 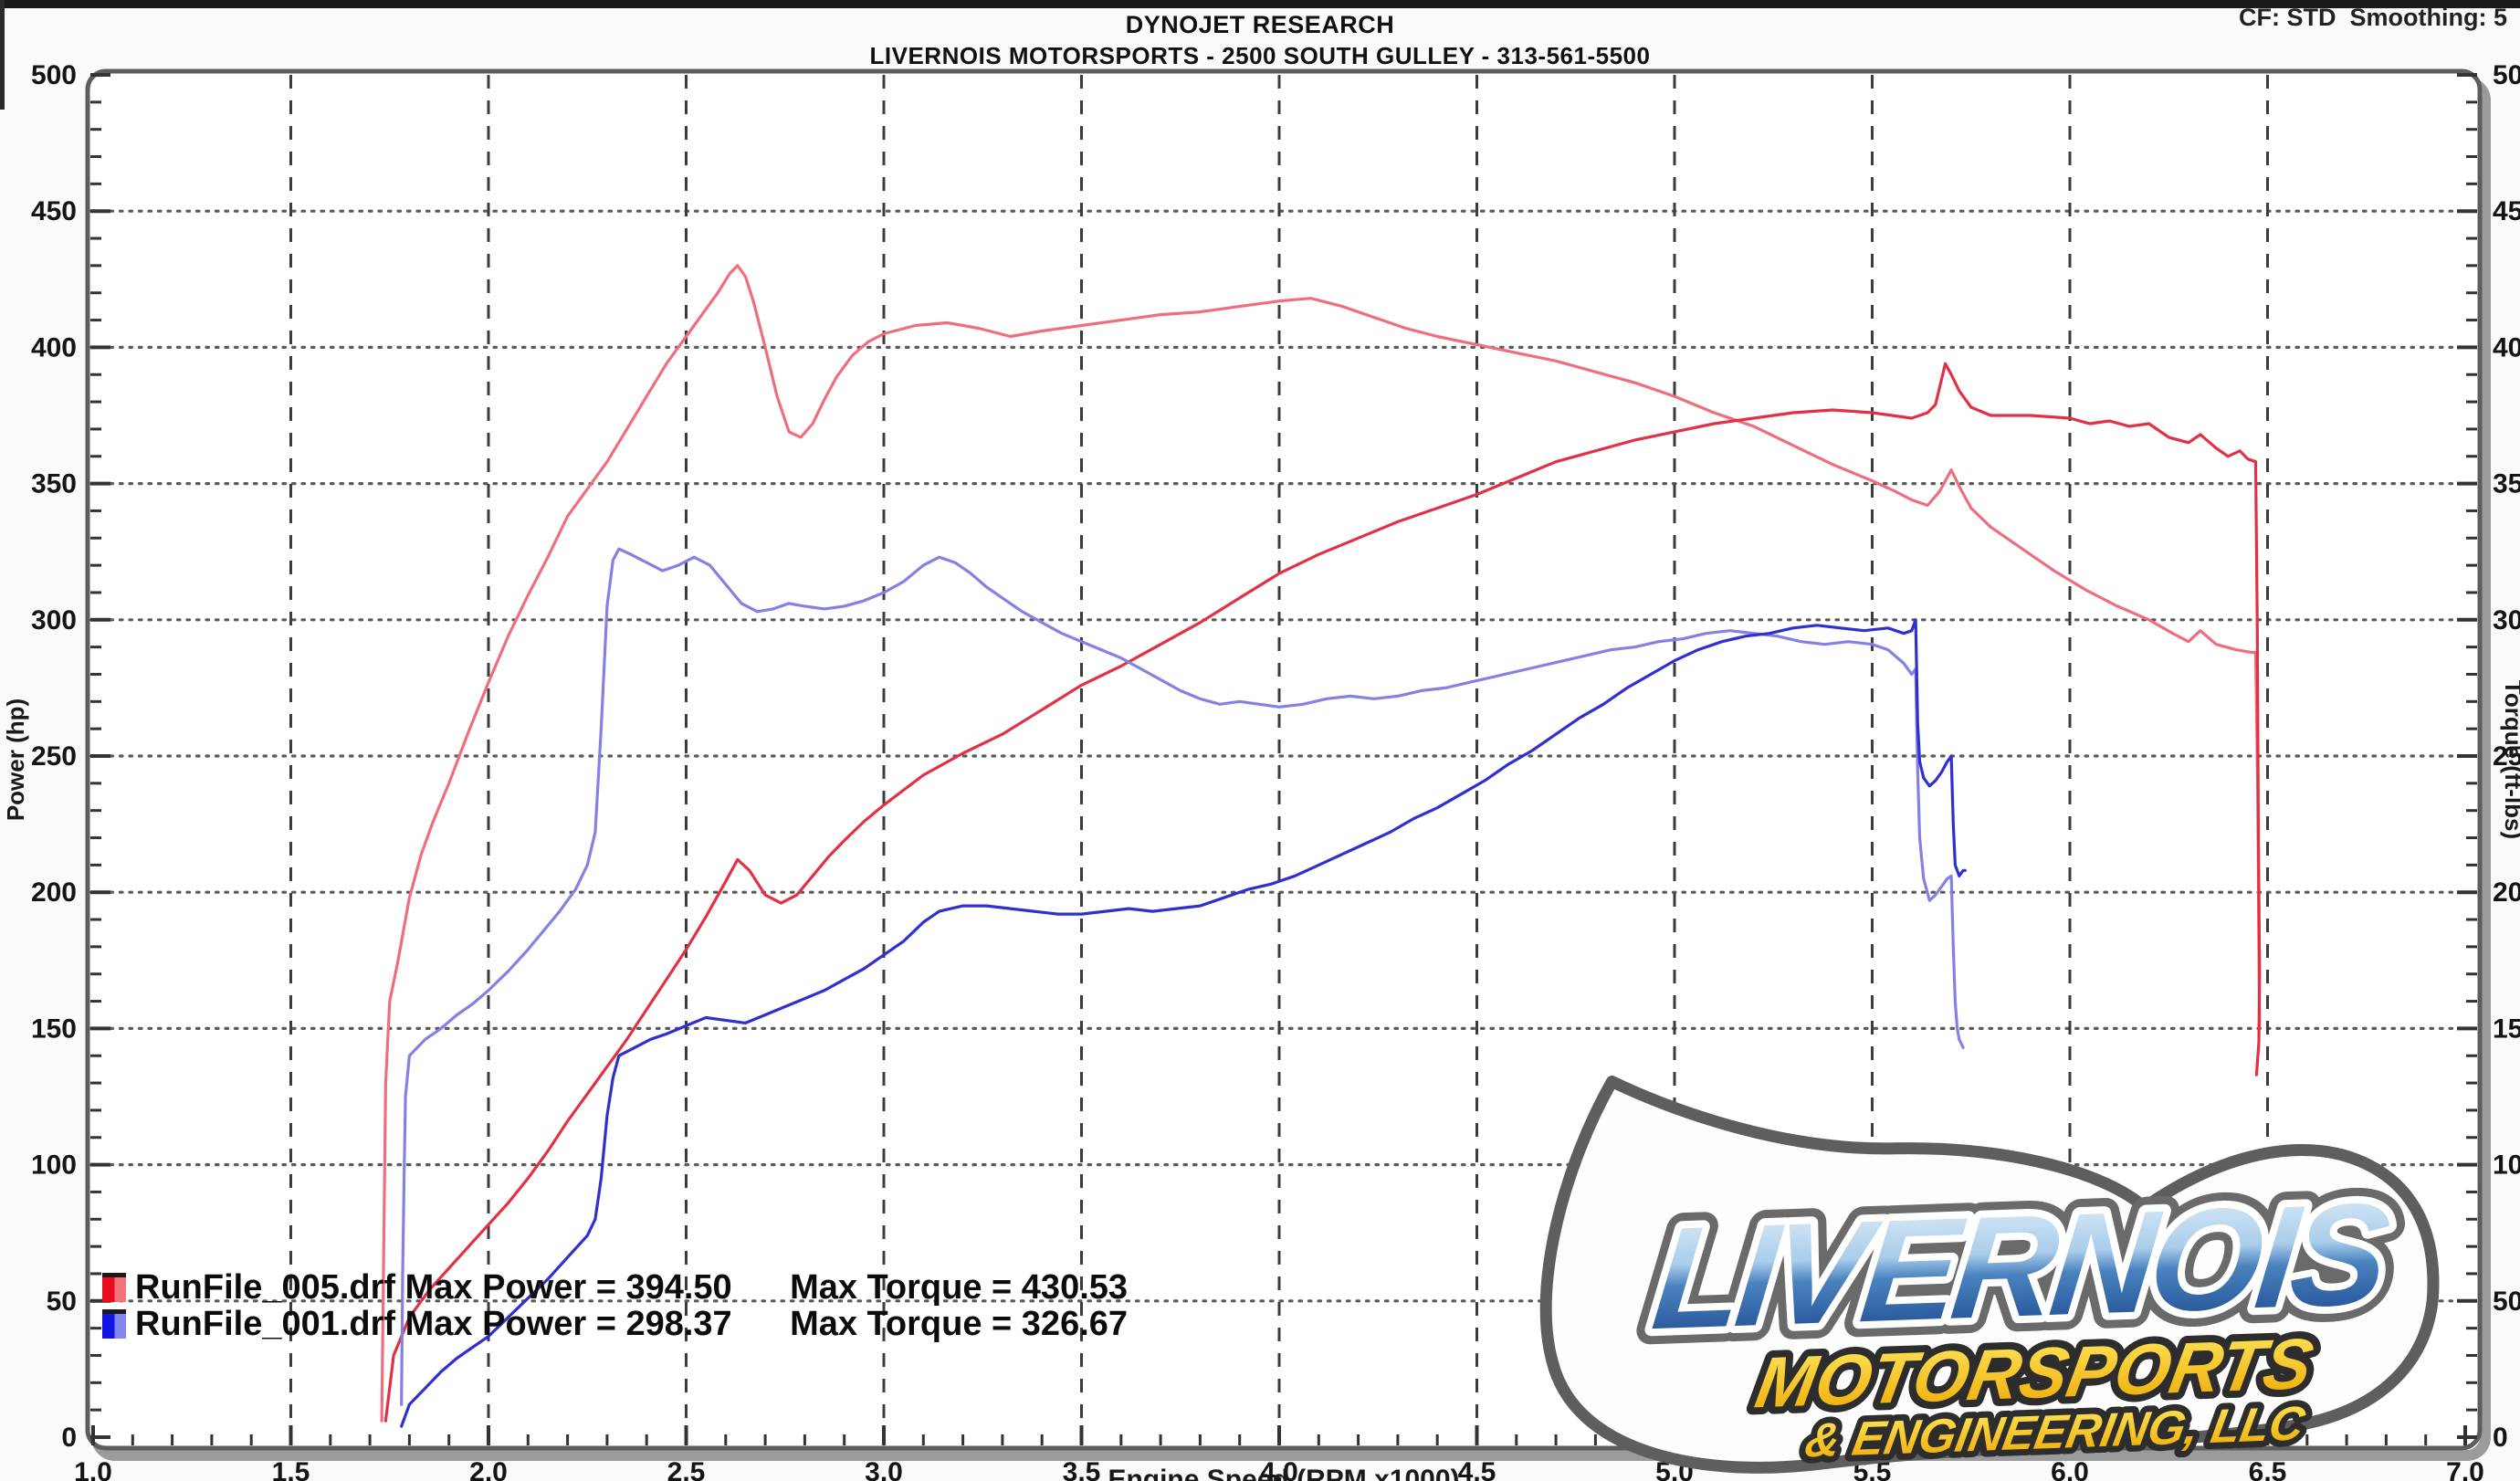 What do you see at coordinates (1477, 1469) in the screenshot?
I see `svg-text: 4.5` at bounding box center [1477, 1469].